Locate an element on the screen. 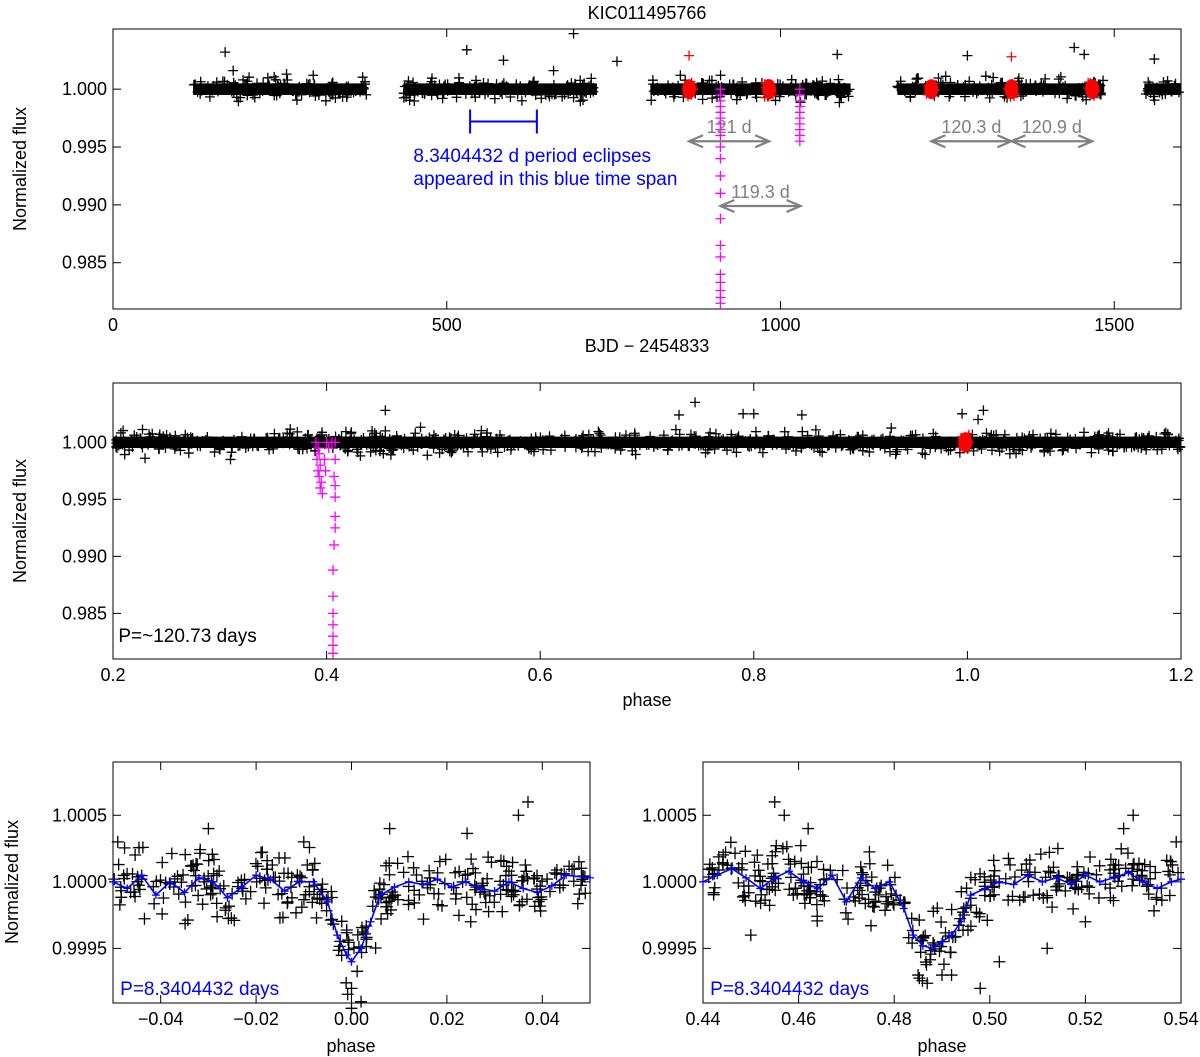  y-tick-label: 1.0000 is located at coordinates (79, 882).